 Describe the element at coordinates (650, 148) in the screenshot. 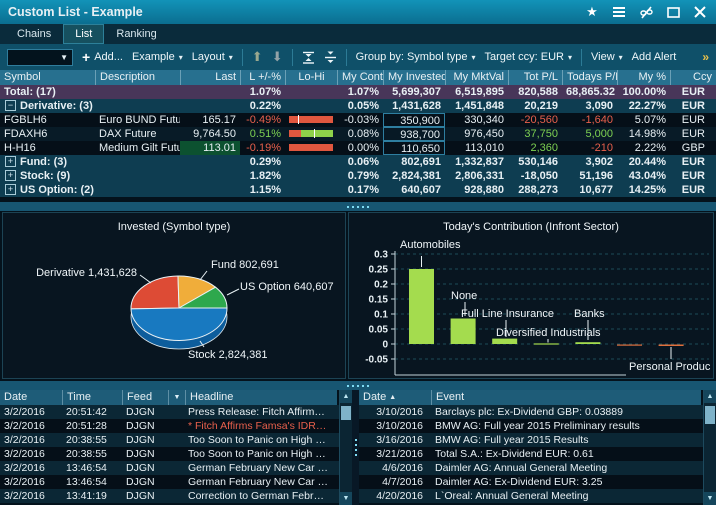

I see `mypct-value: 2.22%` at that location.